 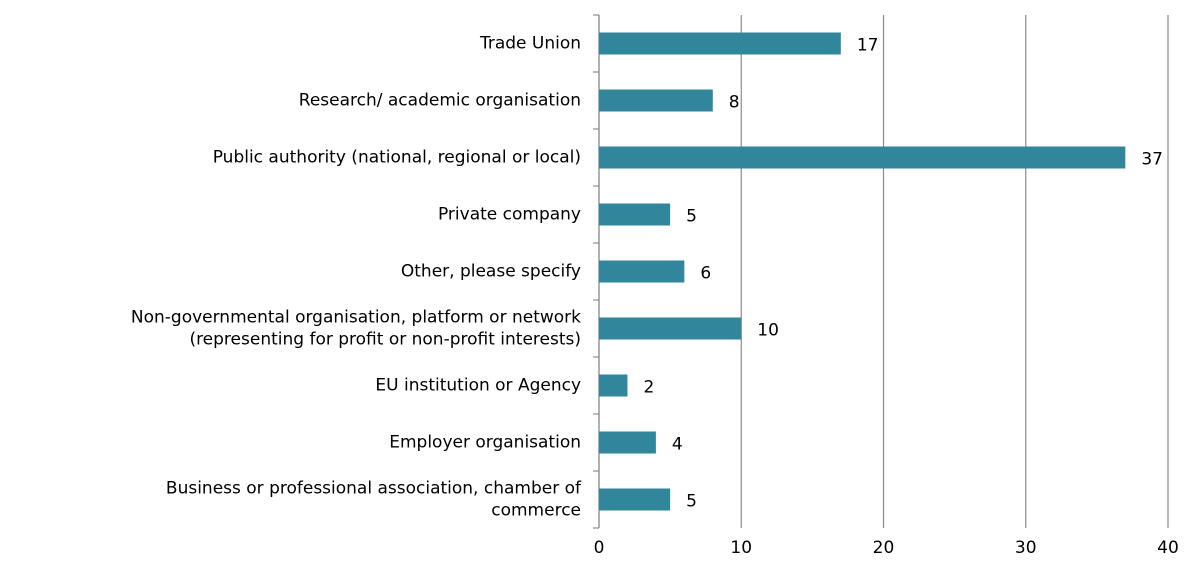 What do you see at coordinates (478, 386) in the screenshot?
I see `y-tick-label: EU institution or Agency` at bounding box center [478, 386].